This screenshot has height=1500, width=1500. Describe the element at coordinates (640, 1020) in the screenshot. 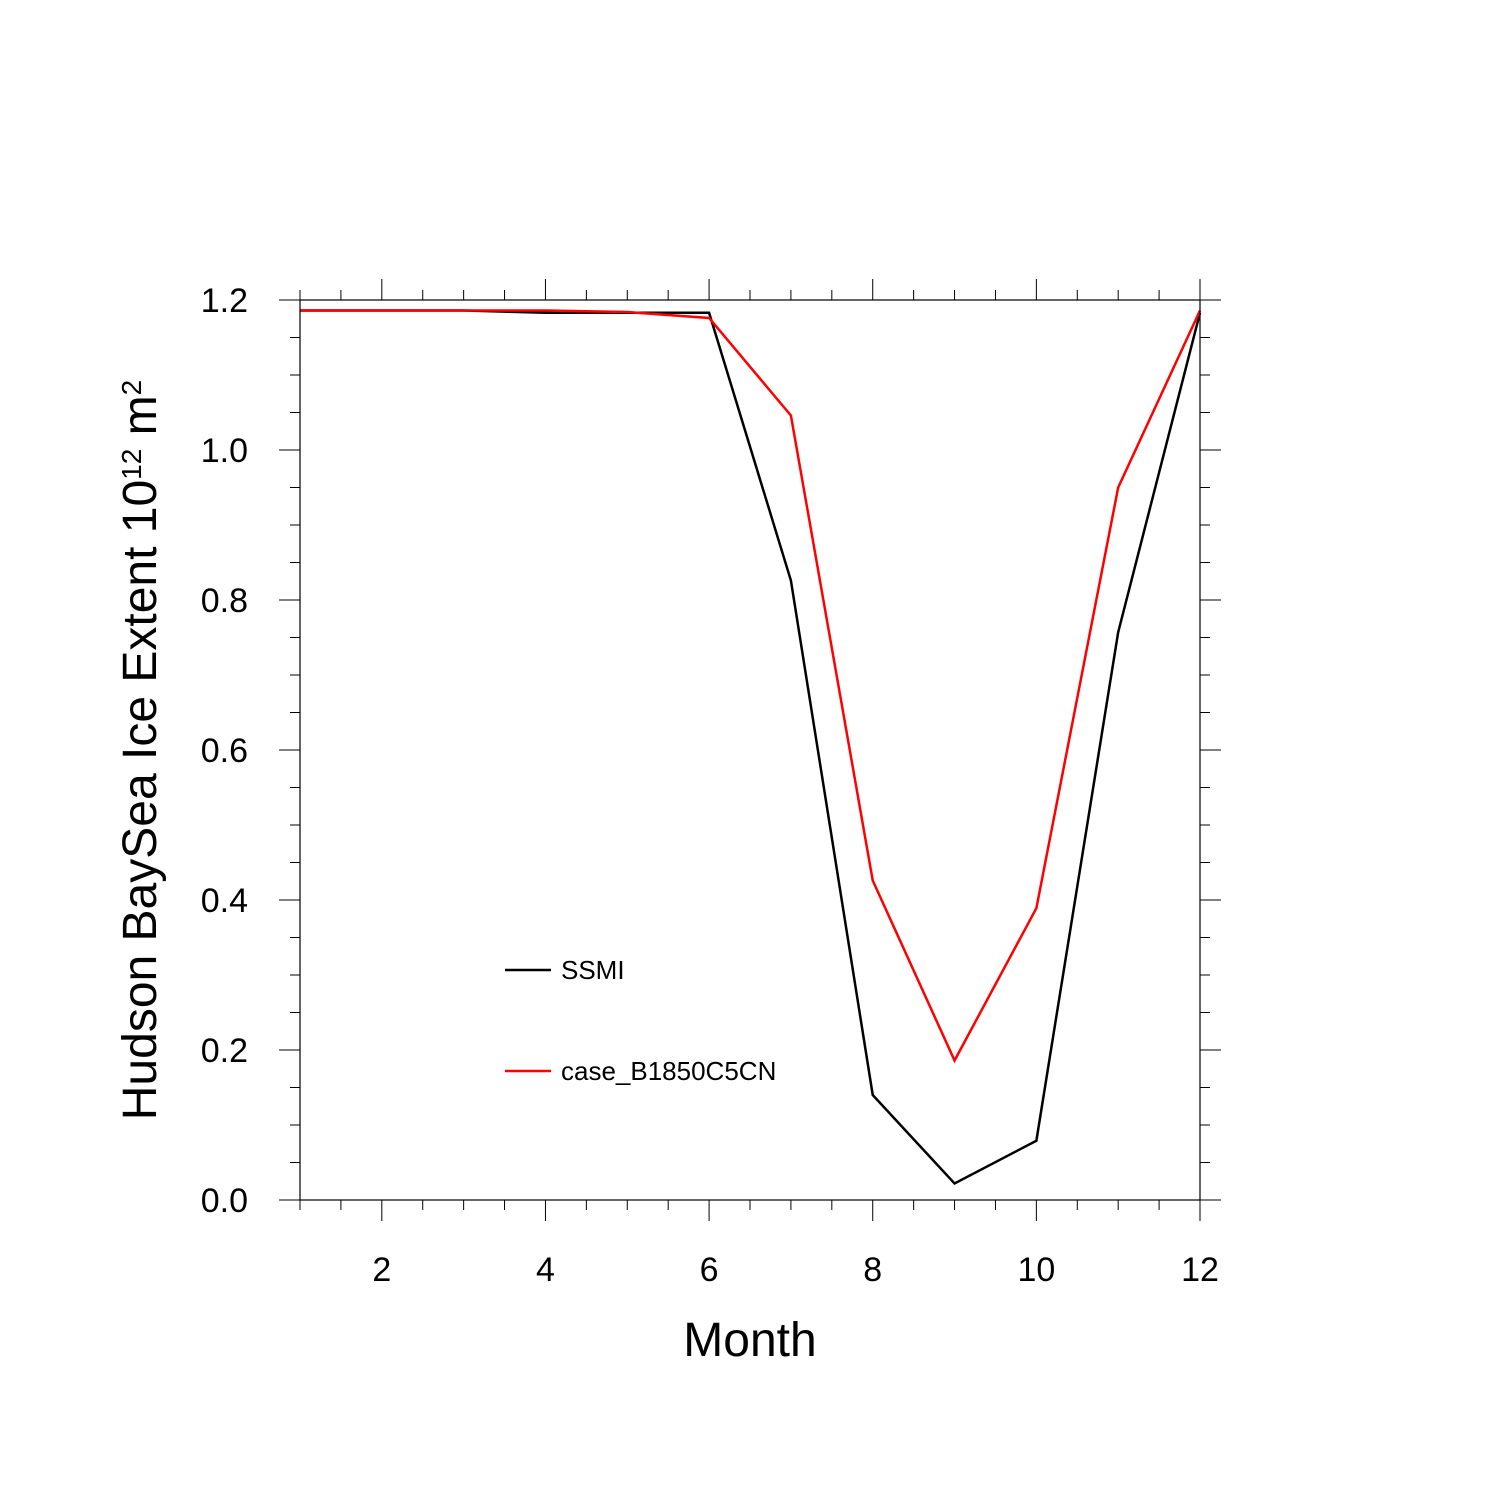

I see `legend: SSMI case_B1850C5CN` at that location.